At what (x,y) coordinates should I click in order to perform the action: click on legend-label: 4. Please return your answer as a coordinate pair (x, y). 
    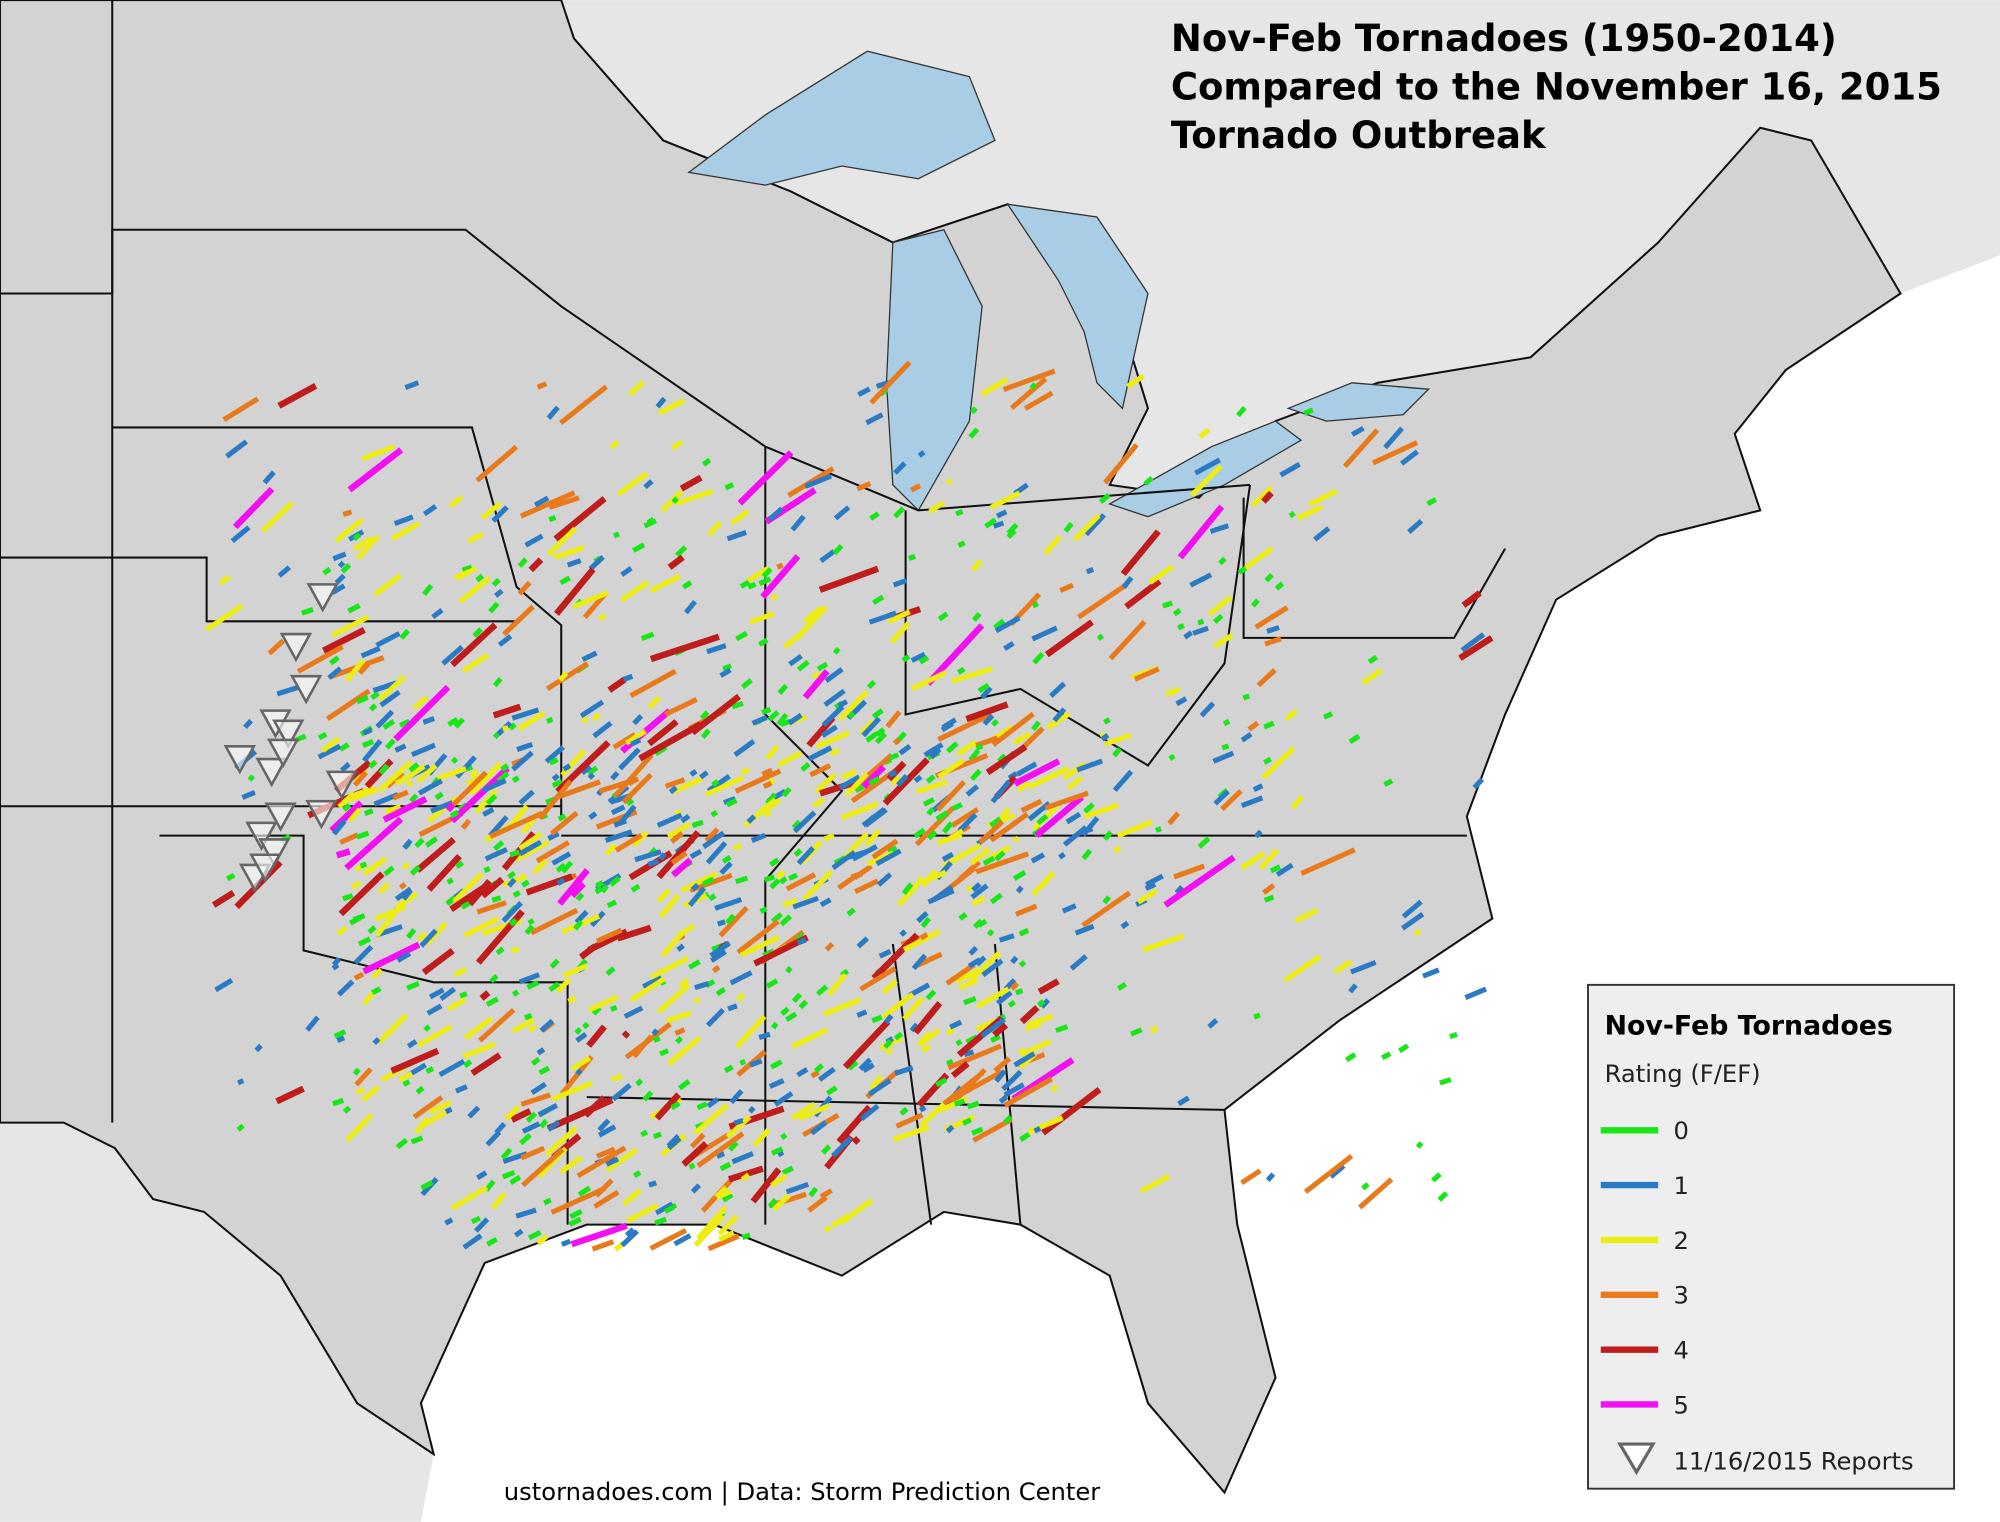
    Looking at the image, I should click on (1680, 1351).